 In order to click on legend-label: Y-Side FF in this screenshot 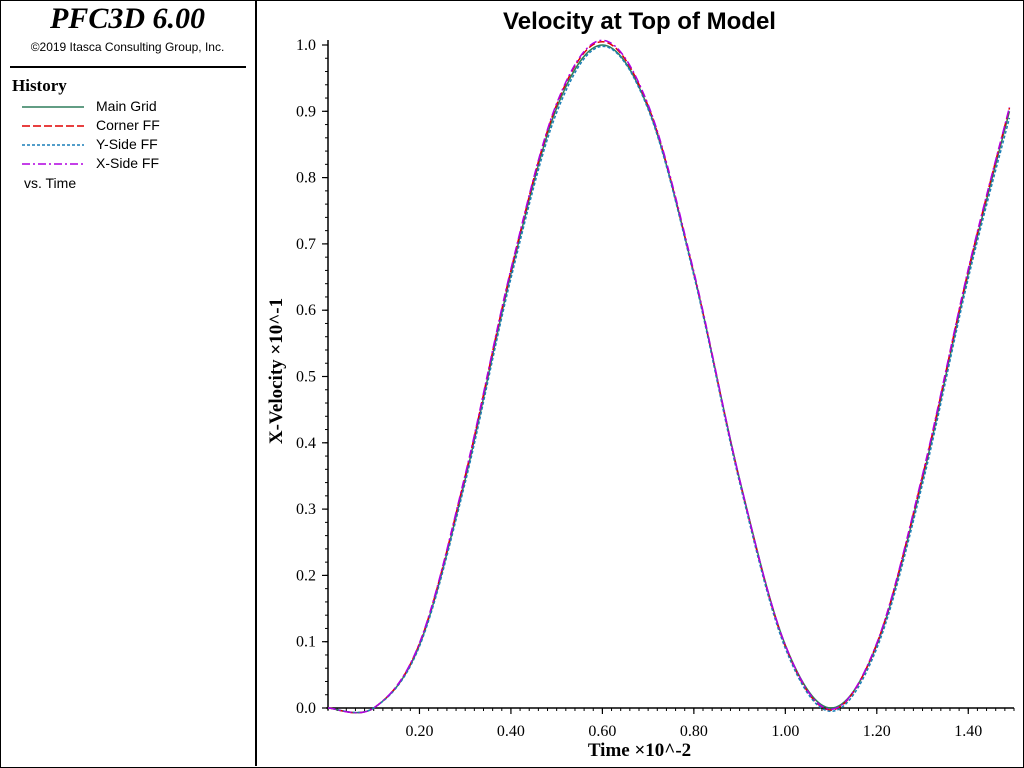, I will do `click(127, 144)`.